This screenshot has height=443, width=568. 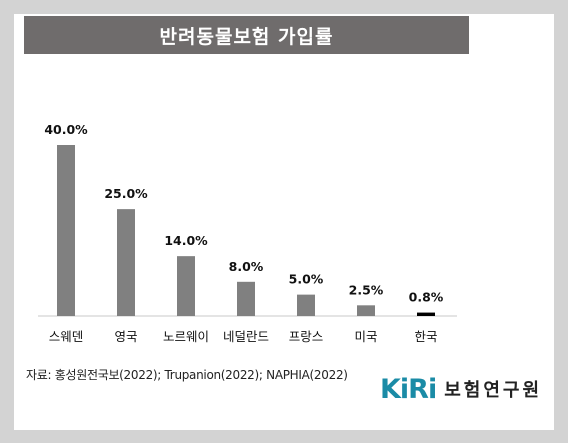 What do you see at coordinates (186, 336) in the screenshot?
I see `category-label-3: 노르웨이` at bounding box center [186, 336].